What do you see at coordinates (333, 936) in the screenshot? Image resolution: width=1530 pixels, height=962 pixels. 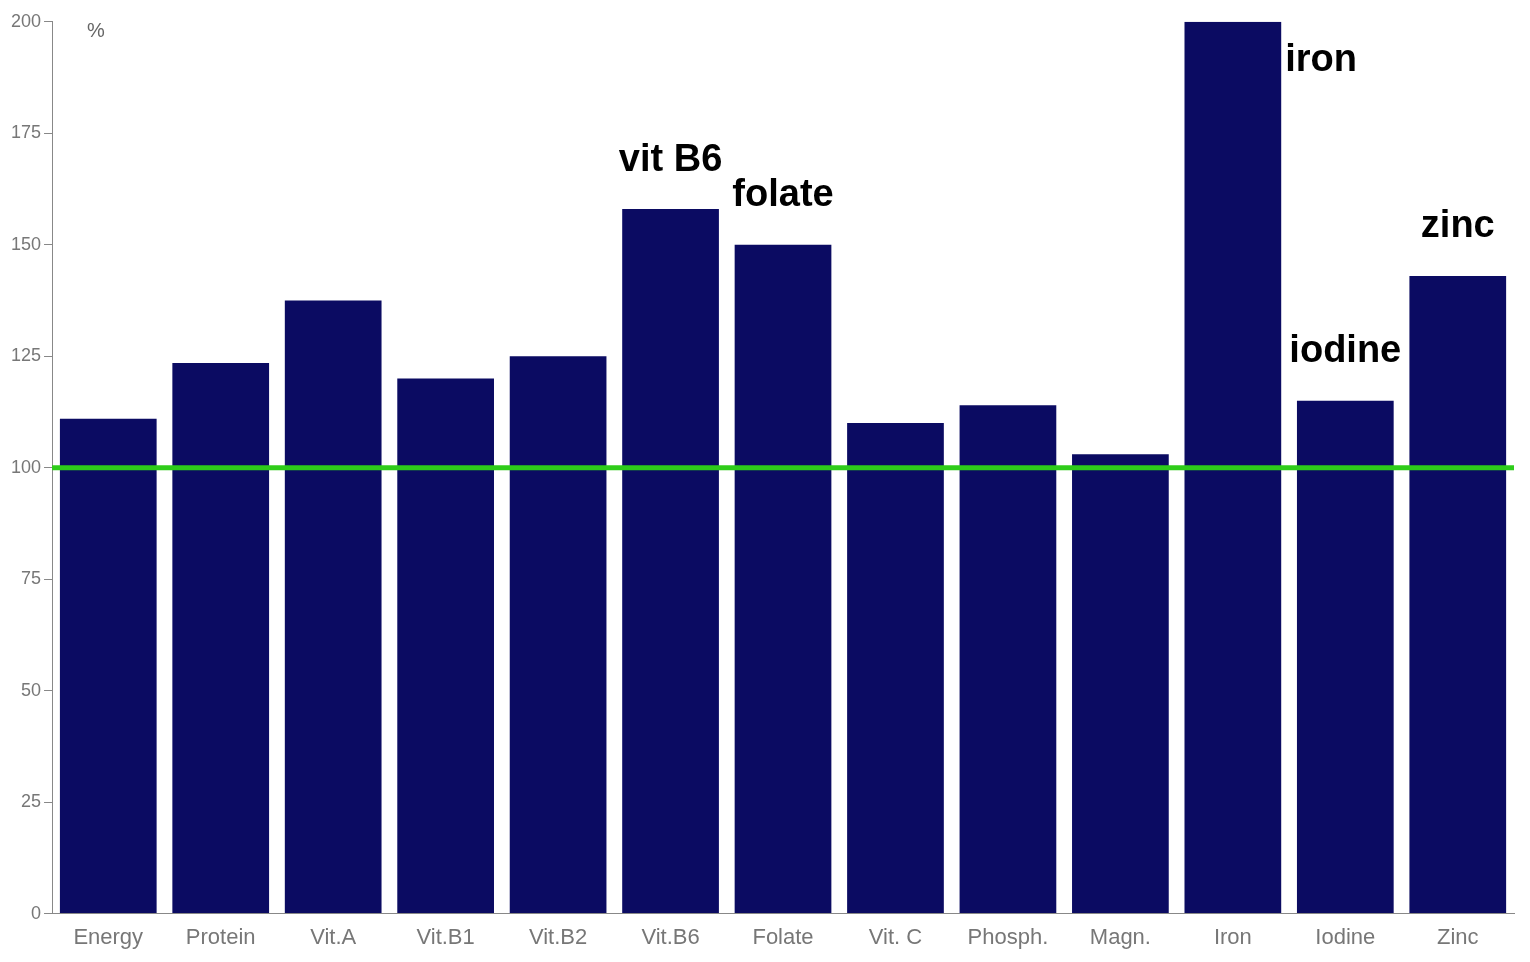 I see `x-tick-label: Vit.A` at bounding box center [333, 936].